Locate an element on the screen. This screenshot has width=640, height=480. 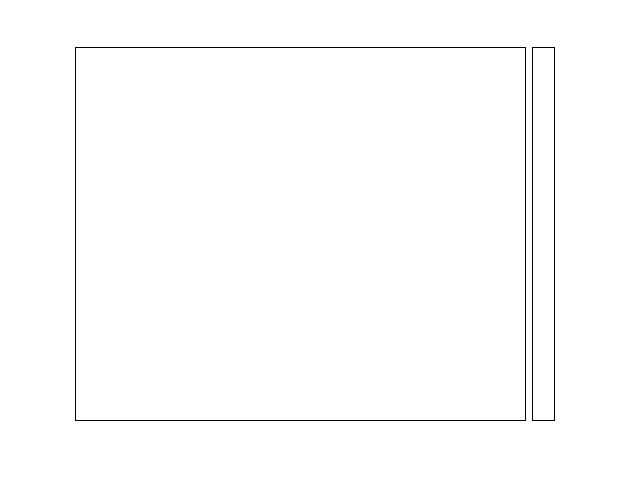
colorbar-canvas is located at coordinates (543, 234).